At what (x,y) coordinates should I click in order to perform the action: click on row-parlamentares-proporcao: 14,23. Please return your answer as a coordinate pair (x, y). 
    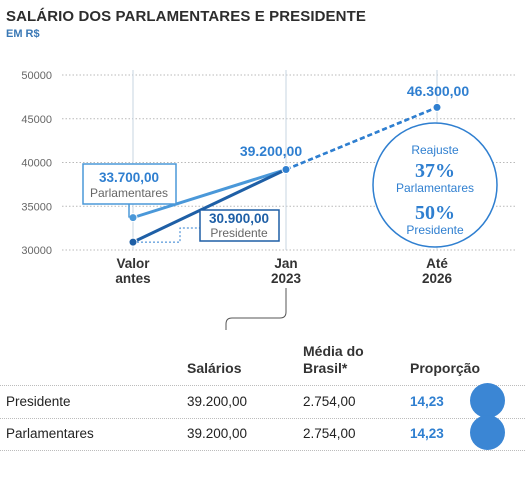
    Looking at the image, I should click on (427, 433).